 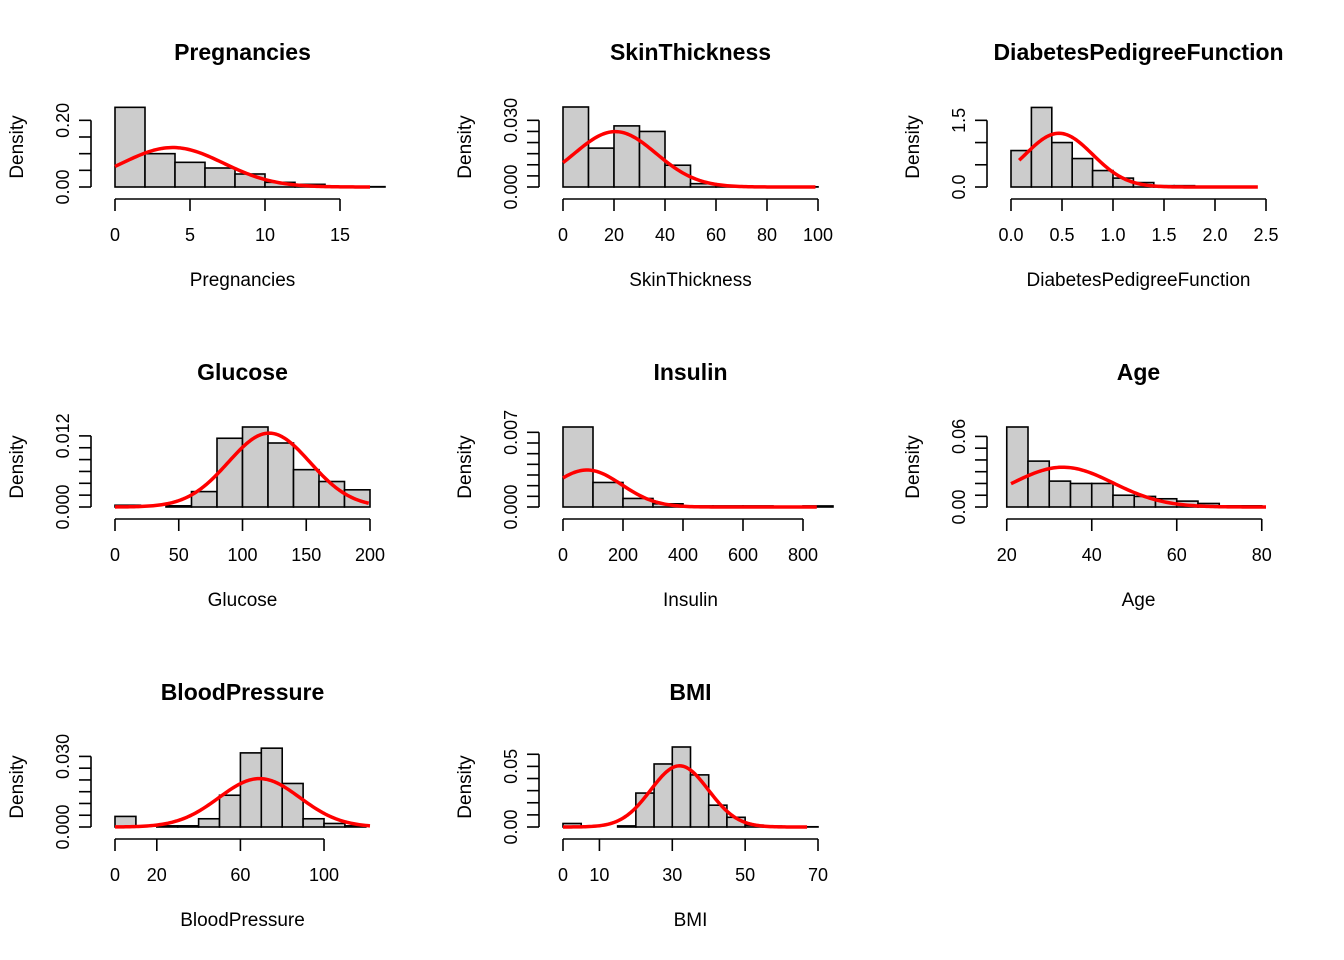 I want to click on x-tick-label: 1.5, so click(x=1163, y=235).